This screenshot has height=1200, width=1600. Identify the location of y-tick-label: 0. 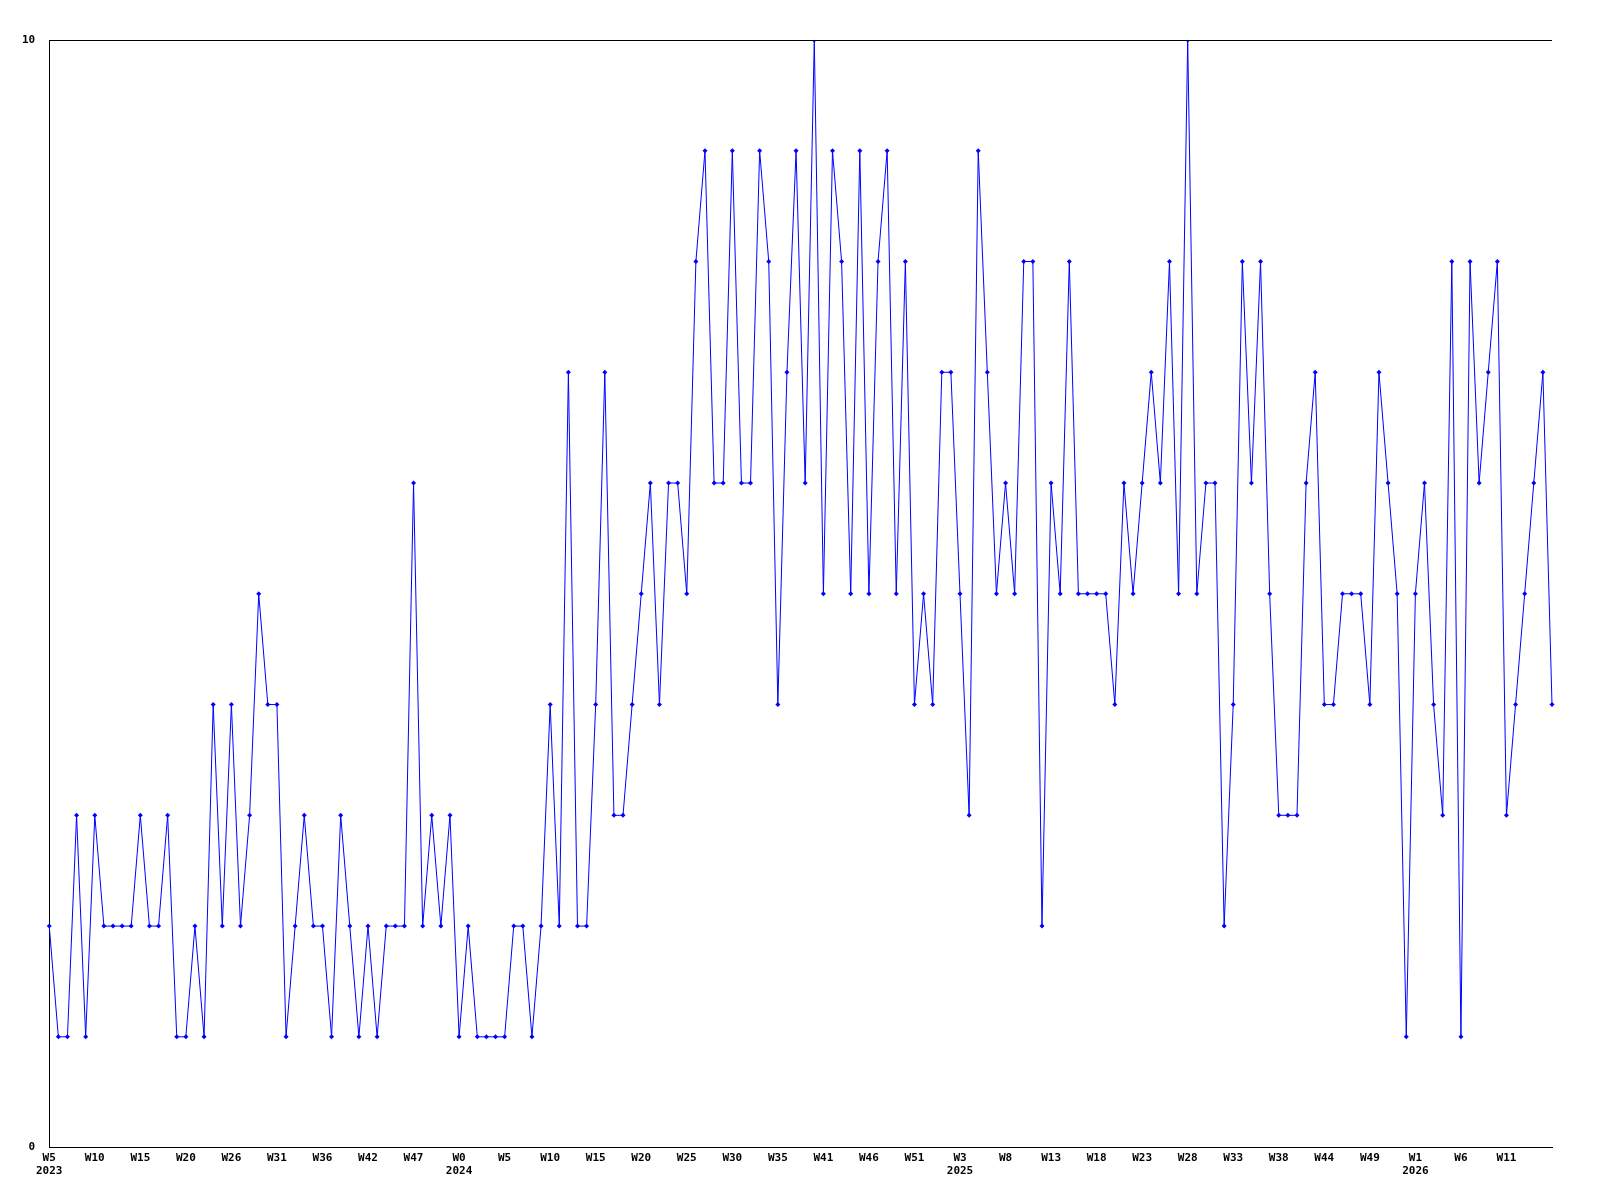
(32, 1147).